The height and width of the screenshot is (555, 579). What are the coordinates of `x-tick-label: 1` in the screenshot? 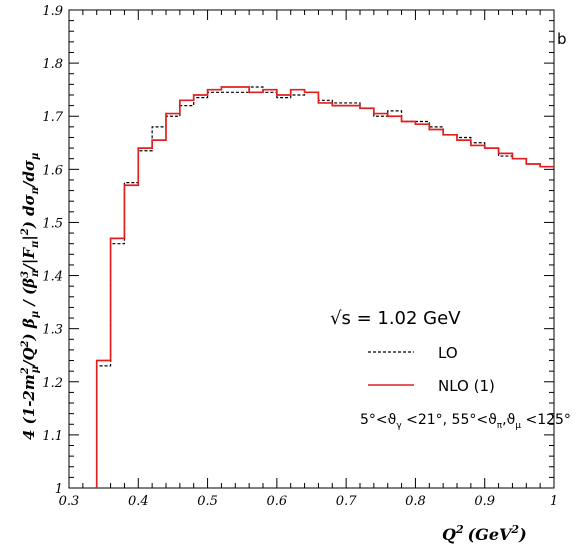 It's located at (554, 501).